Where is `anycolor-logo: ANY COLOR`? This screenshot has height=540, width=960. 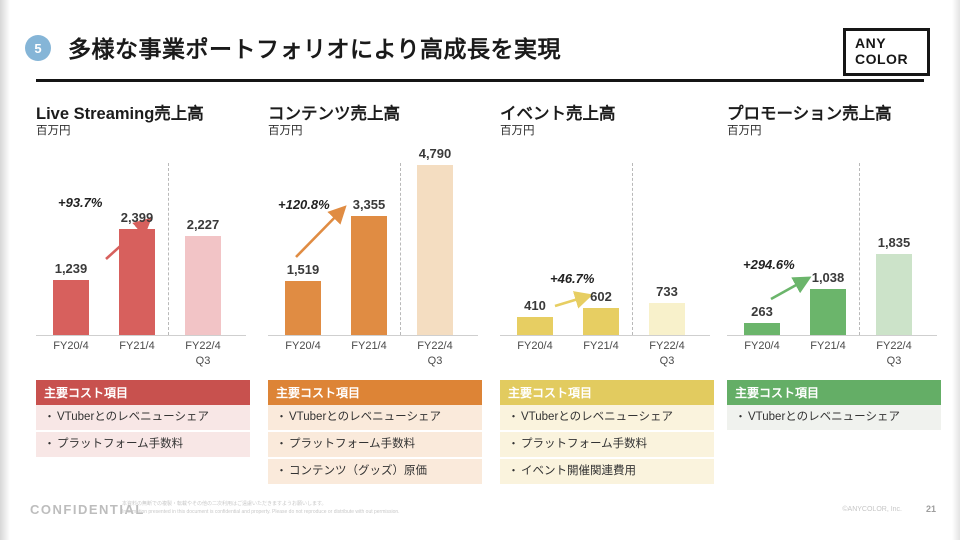 anycolor-logo: ANY COLOR is located at coordinates (886, 52).